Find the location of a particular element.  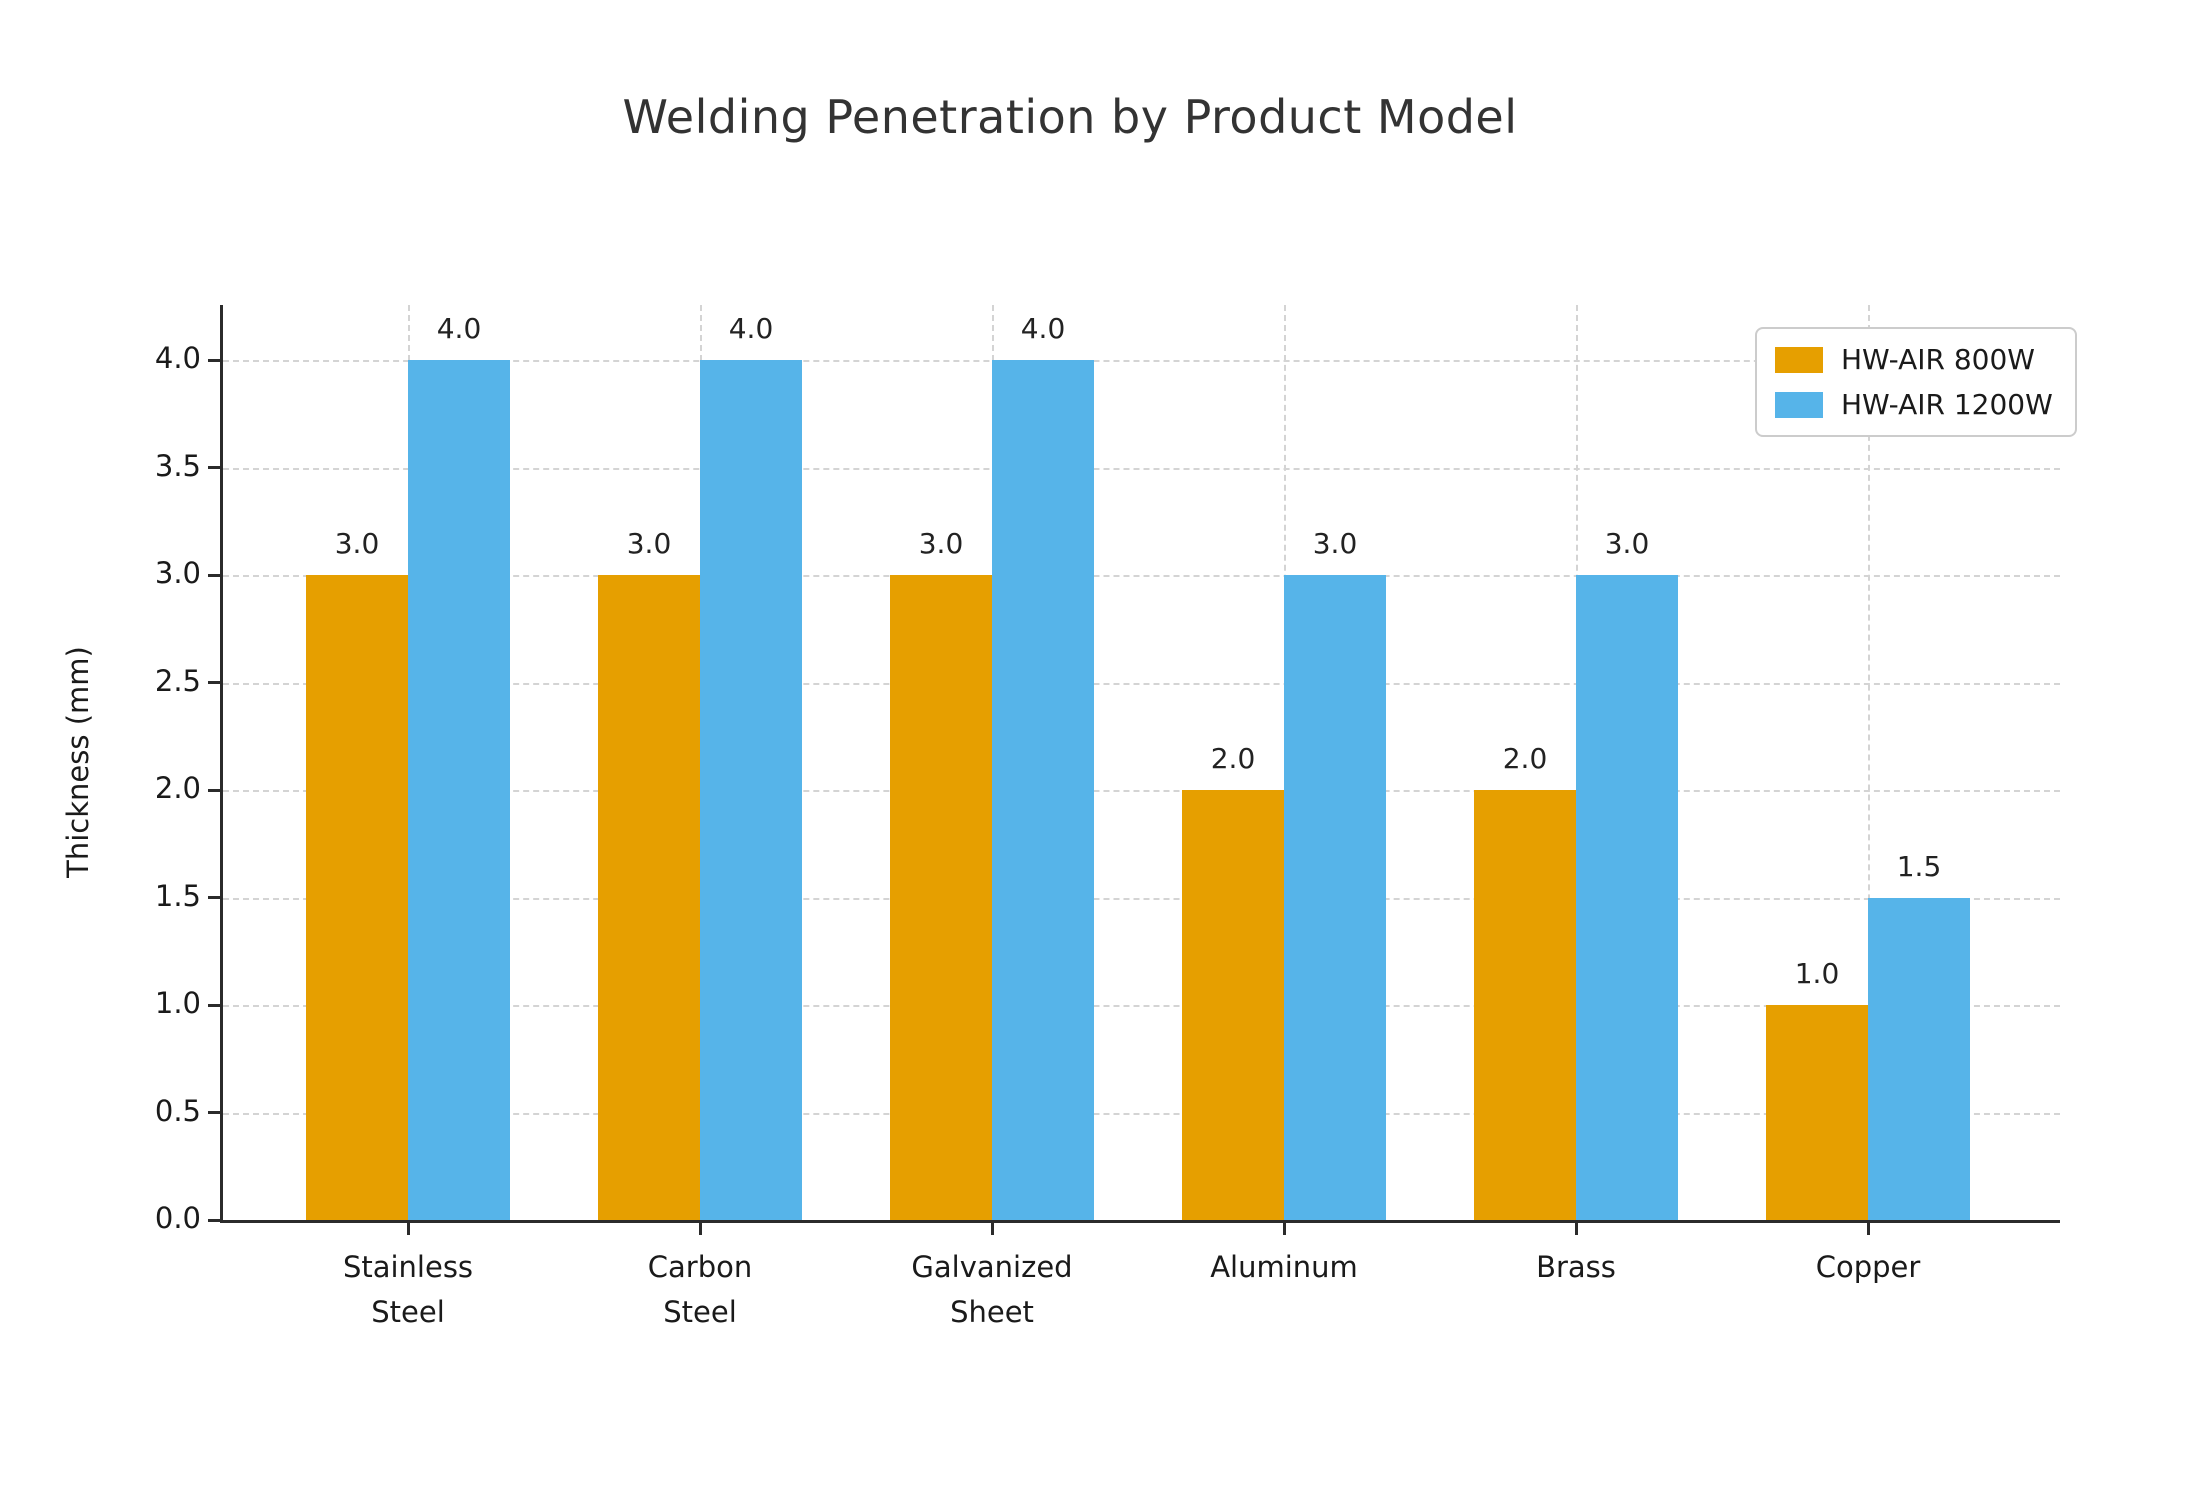

y-tick-label: 0.0 is located at coordinates (177, 1218).